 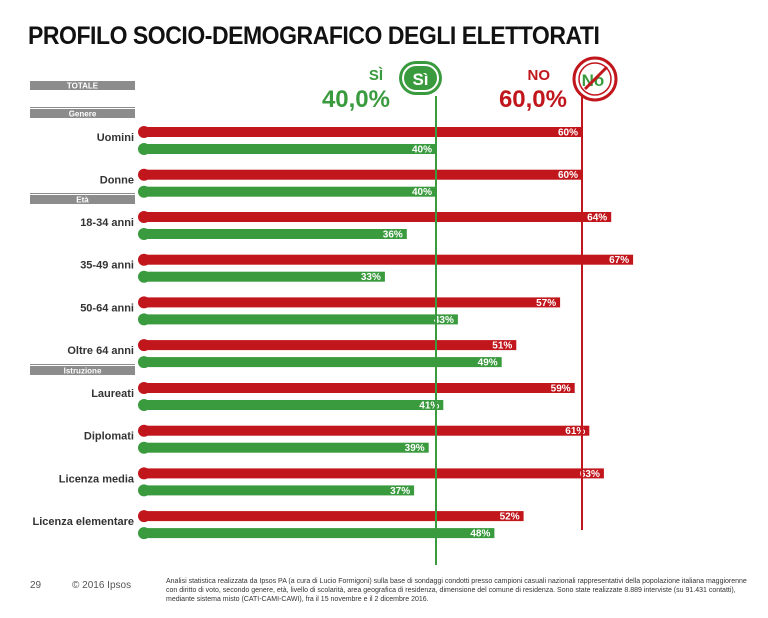 I want to click on chart-row: Laureati 59% 41%, so click(x=333, y=397).